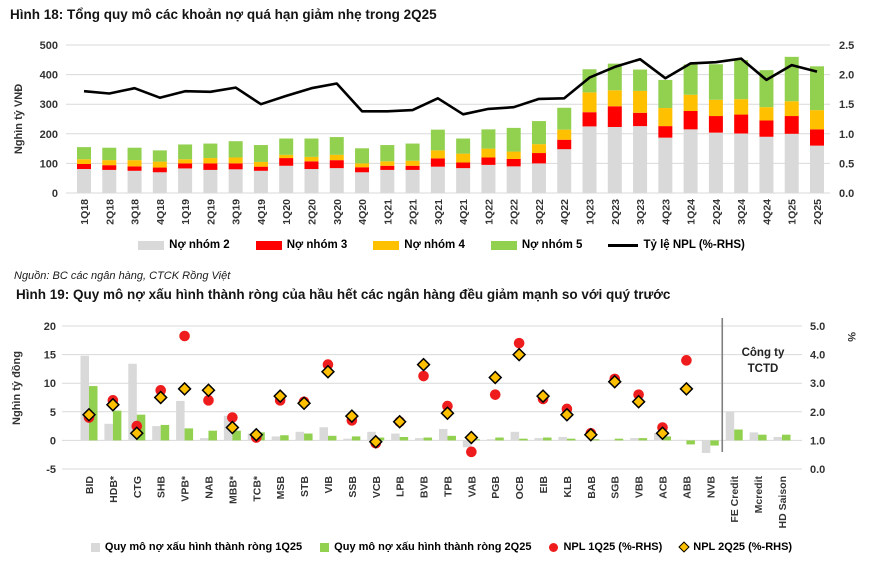 The image size is (883, 570). Describe the element at coordinates (818, 212) in the screenshot. I see `x-axis-tick: 2Q25` at that location.